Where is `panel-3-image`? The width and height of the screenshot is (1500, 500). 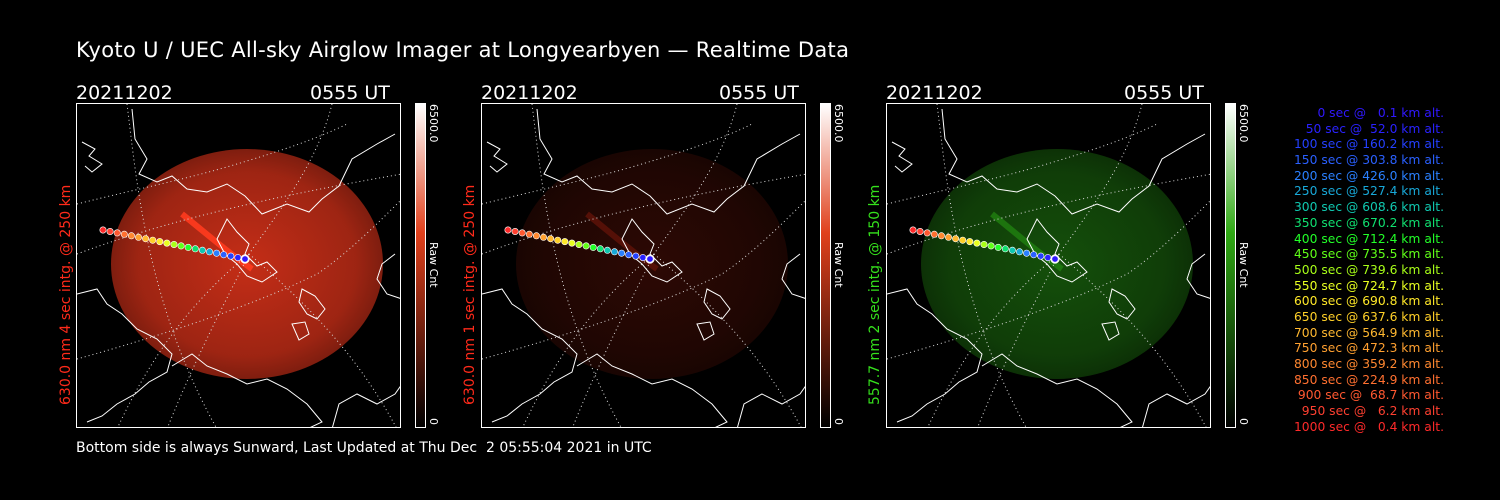 panel-3-image is located at coordinates (1048, 265).